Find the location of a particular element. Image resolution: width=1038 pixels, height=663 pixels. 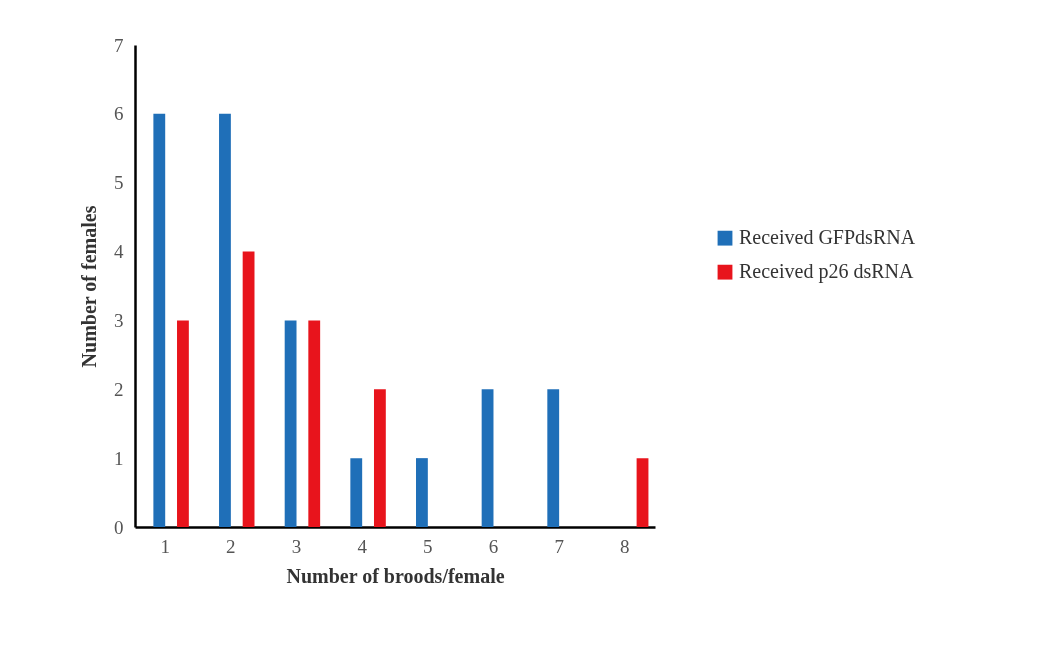

x-tick-label: 5 is located at coordinates (428, 546).